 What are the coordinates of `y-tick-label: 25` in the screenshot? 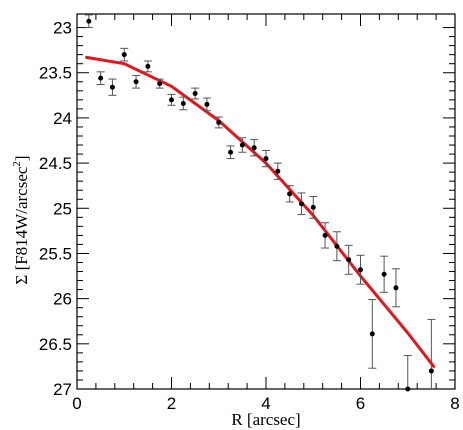 It's located at (62, 208).